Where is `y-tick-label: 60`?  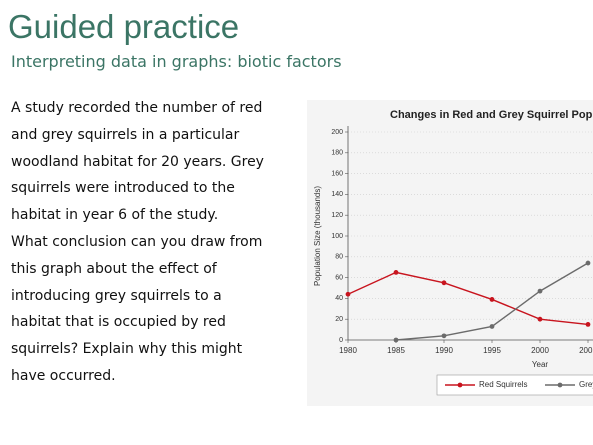 y-tick-label: 60 is located at coordinates (339, 277).